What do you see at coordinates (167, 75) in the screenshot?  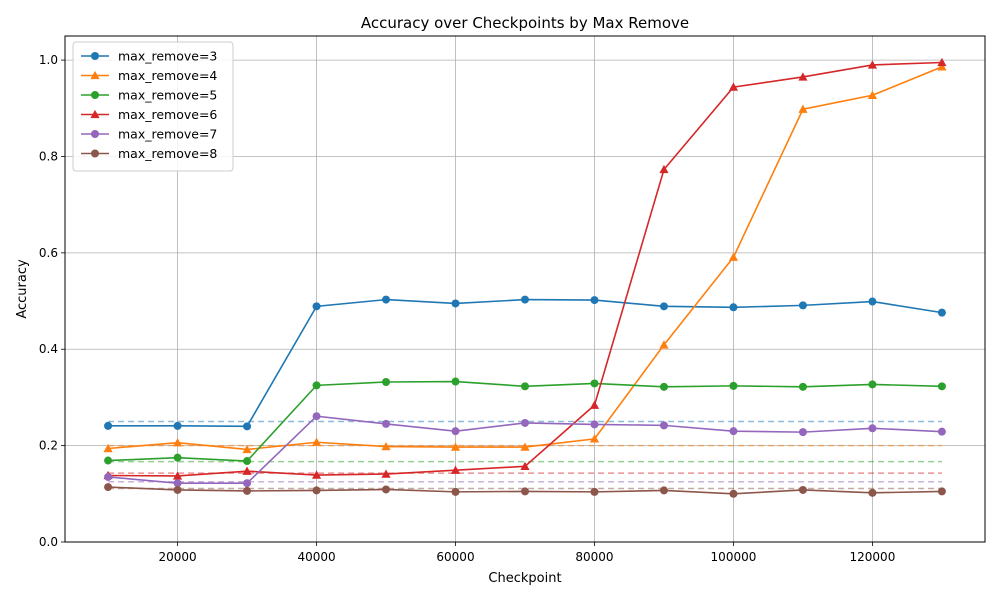 I see `legend-label: max_remove=4` at bounding box center [167, 75].